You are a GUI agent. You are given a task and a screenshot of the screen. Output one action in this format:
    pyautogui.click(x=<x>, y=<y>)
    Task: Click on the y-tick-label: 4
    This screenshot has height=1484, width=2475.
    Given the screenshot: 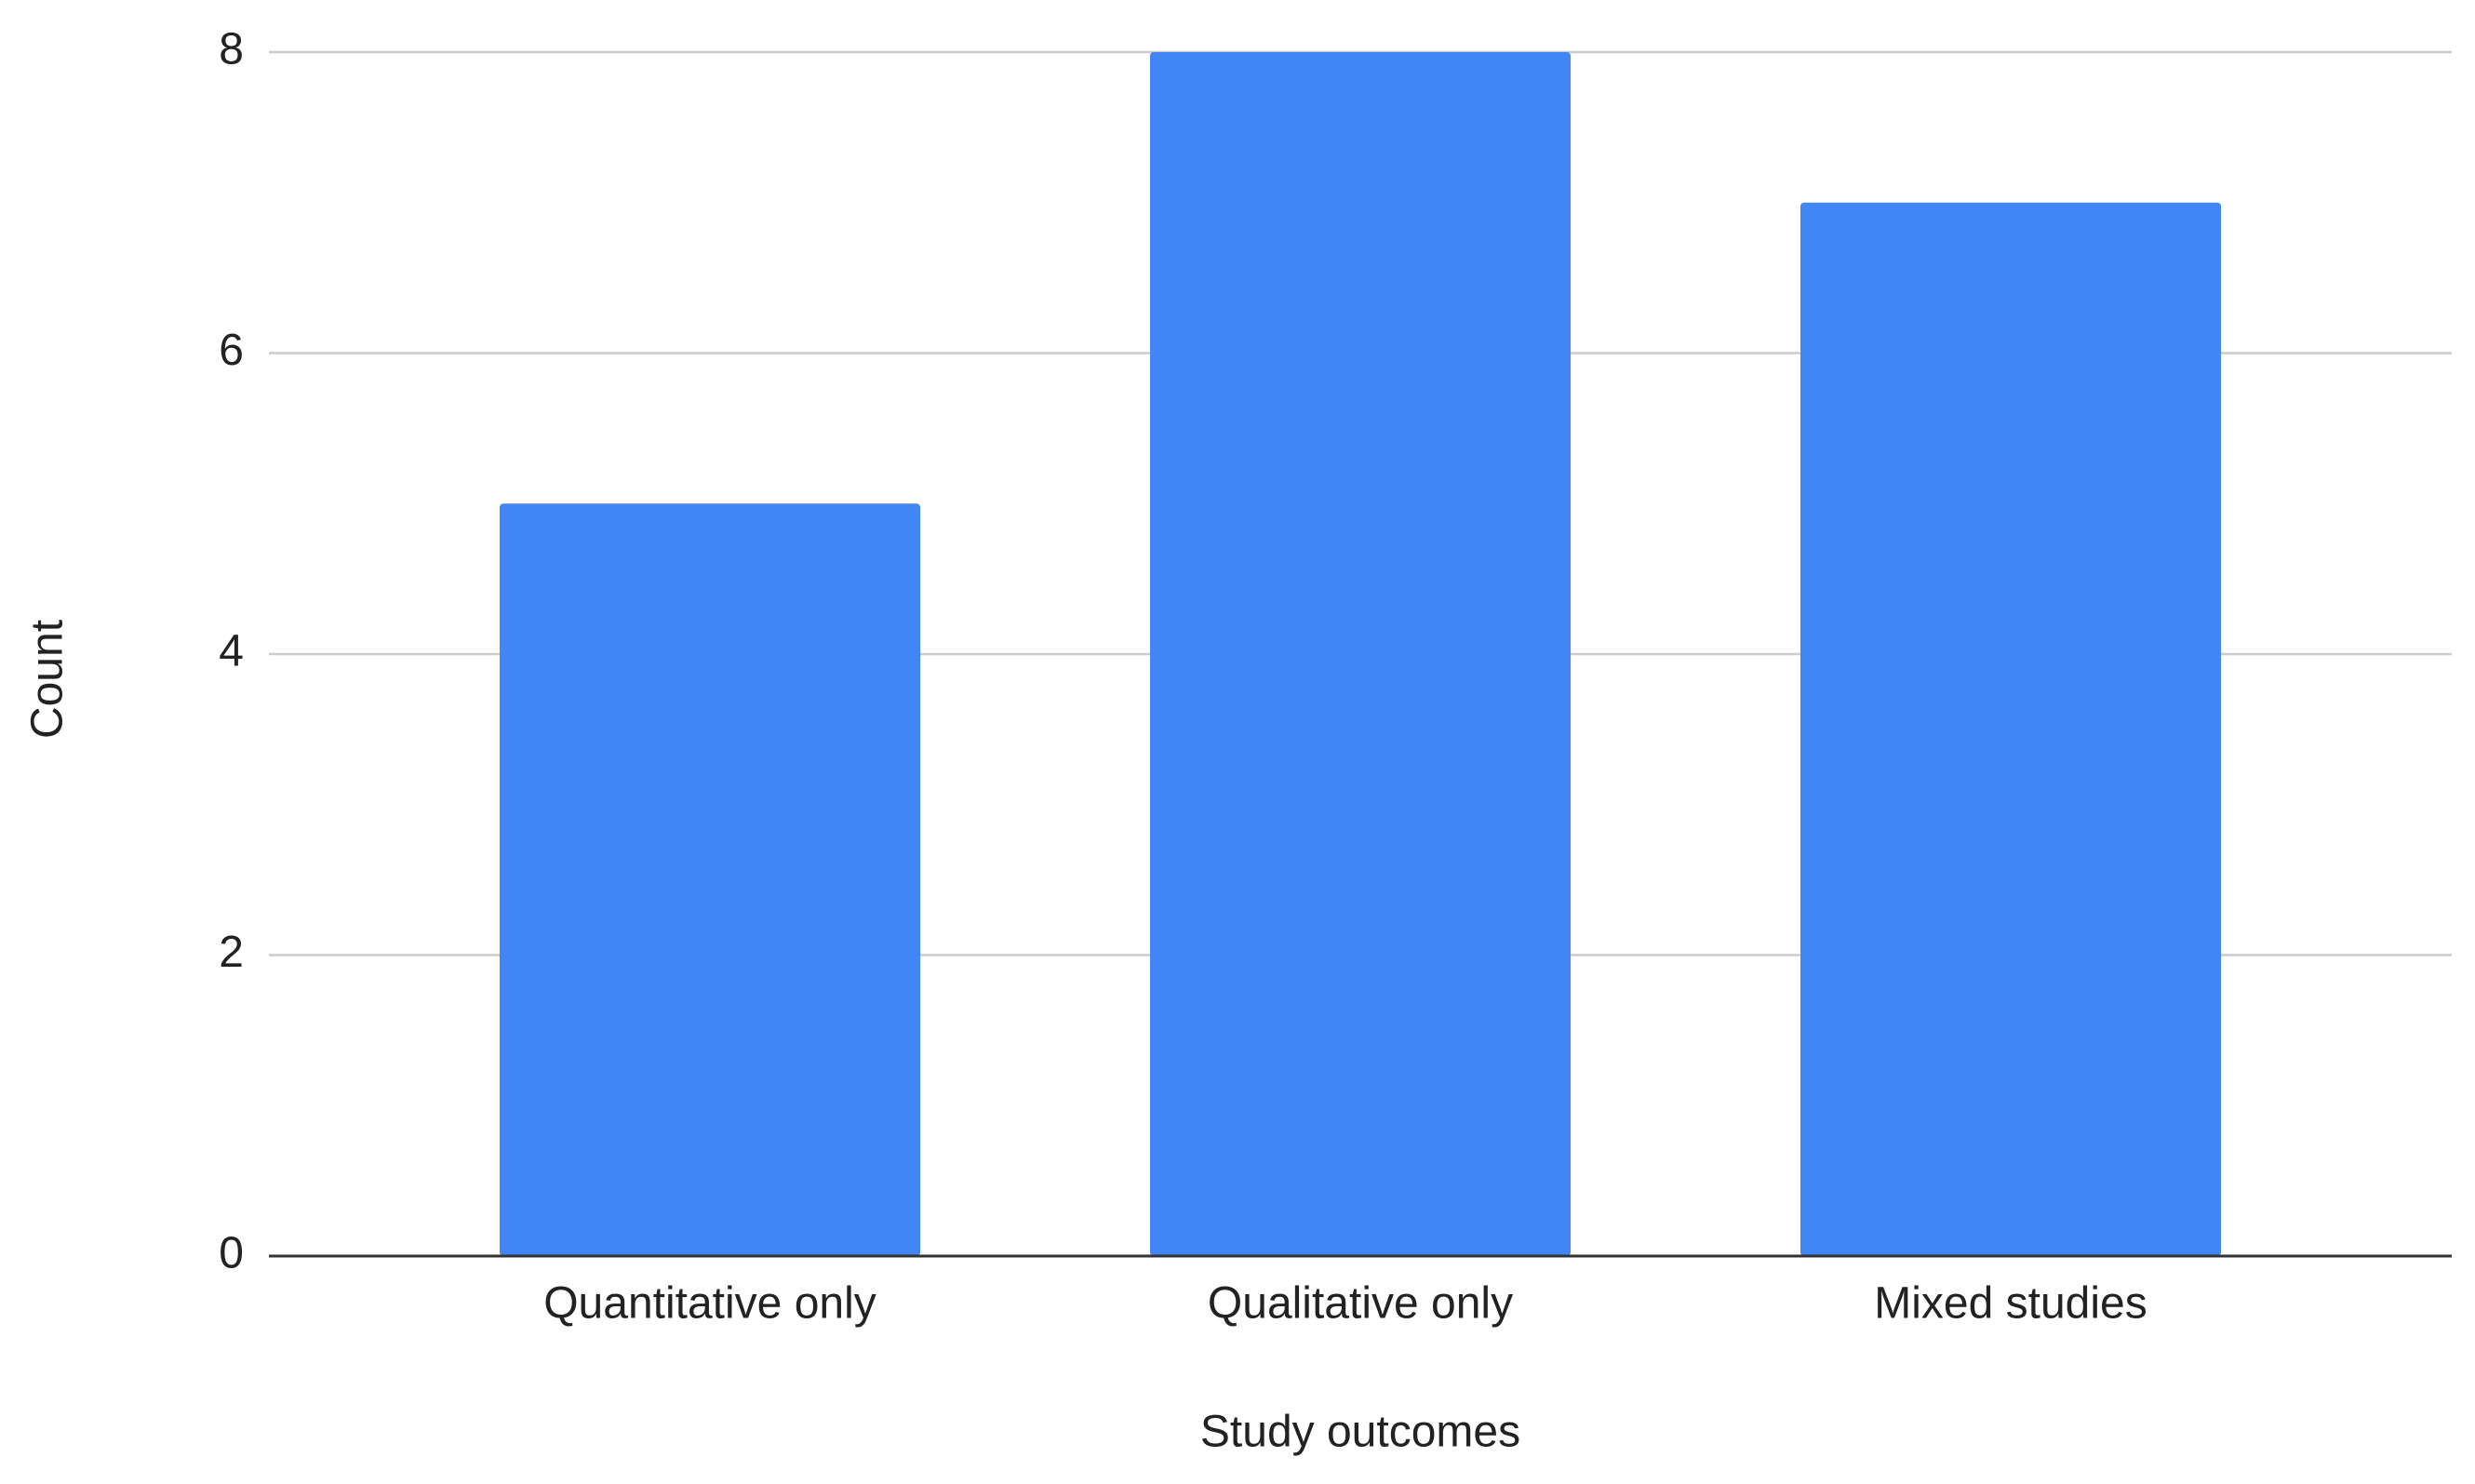 What is the action you would take?
    pyautogui.click(x=231, y=651)
    